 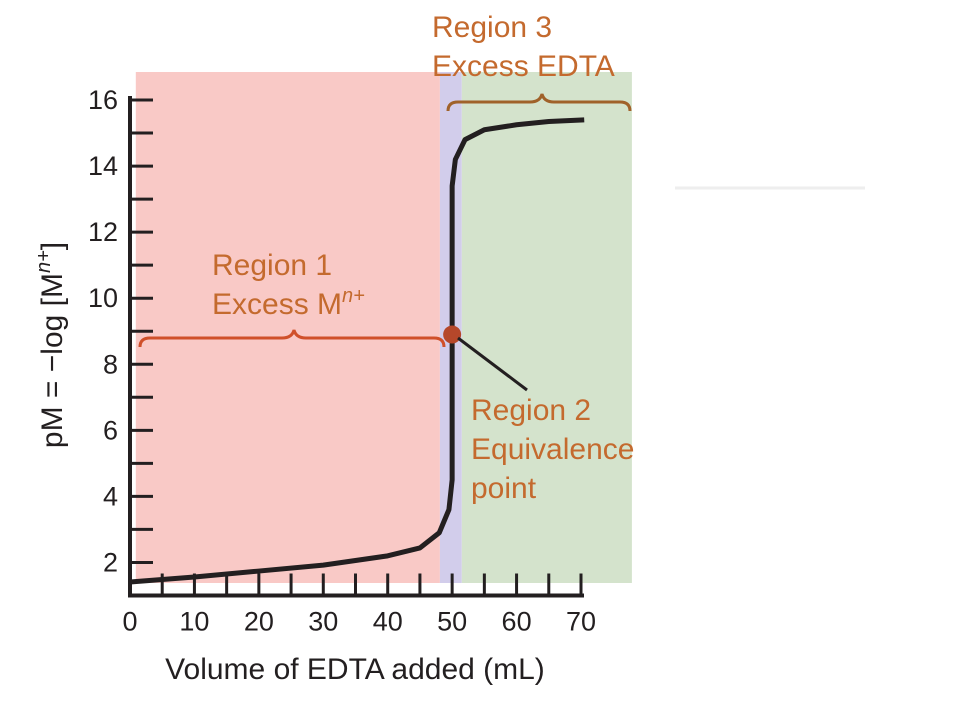 What do you see at coordinates (103, 166) in the screenshot?
I see `y-tick-label: 14` at bounding box center [103, 166].